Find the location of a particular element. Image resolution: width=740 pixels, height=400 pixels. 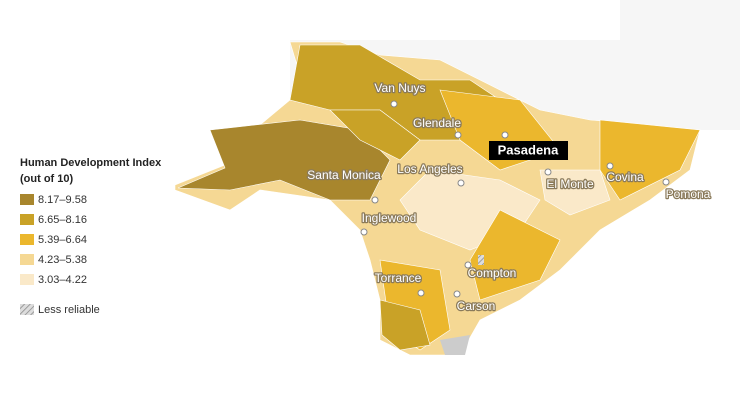

legend-label: 4.23–5.38 is located at coordinates (62, 260).